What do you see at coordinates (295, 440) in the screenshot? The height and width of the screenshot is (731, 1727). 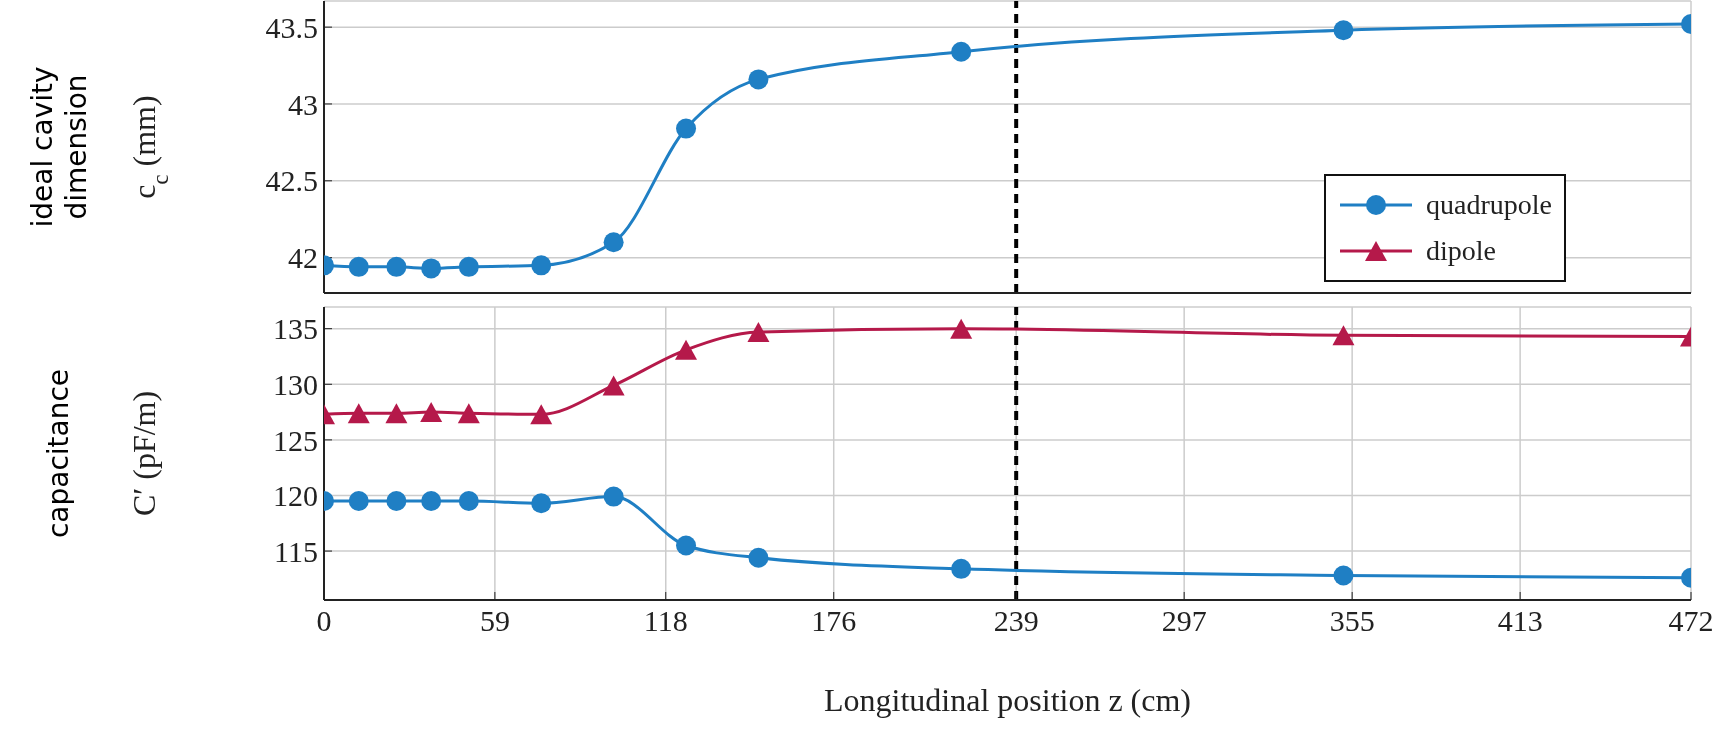 I see `y-tick-label: 125` at bounding box center [295, 440].